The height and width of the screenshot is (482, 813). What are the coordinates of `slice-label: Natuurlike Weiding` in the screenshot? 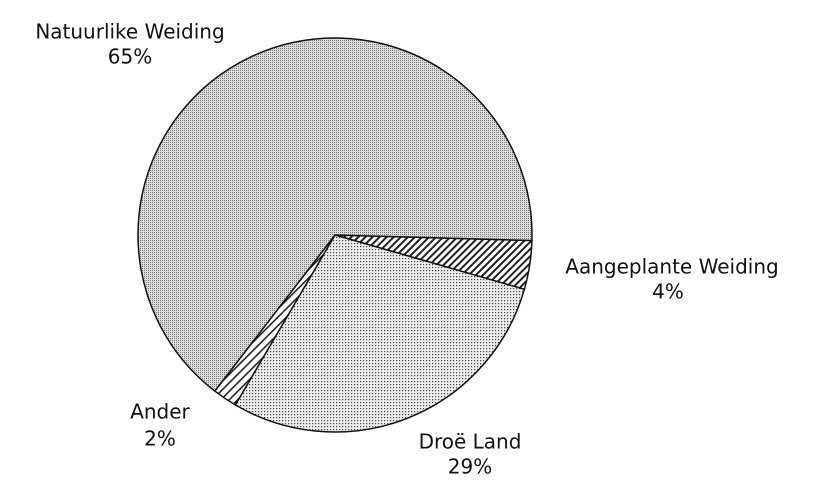 It's located at (129, 32).